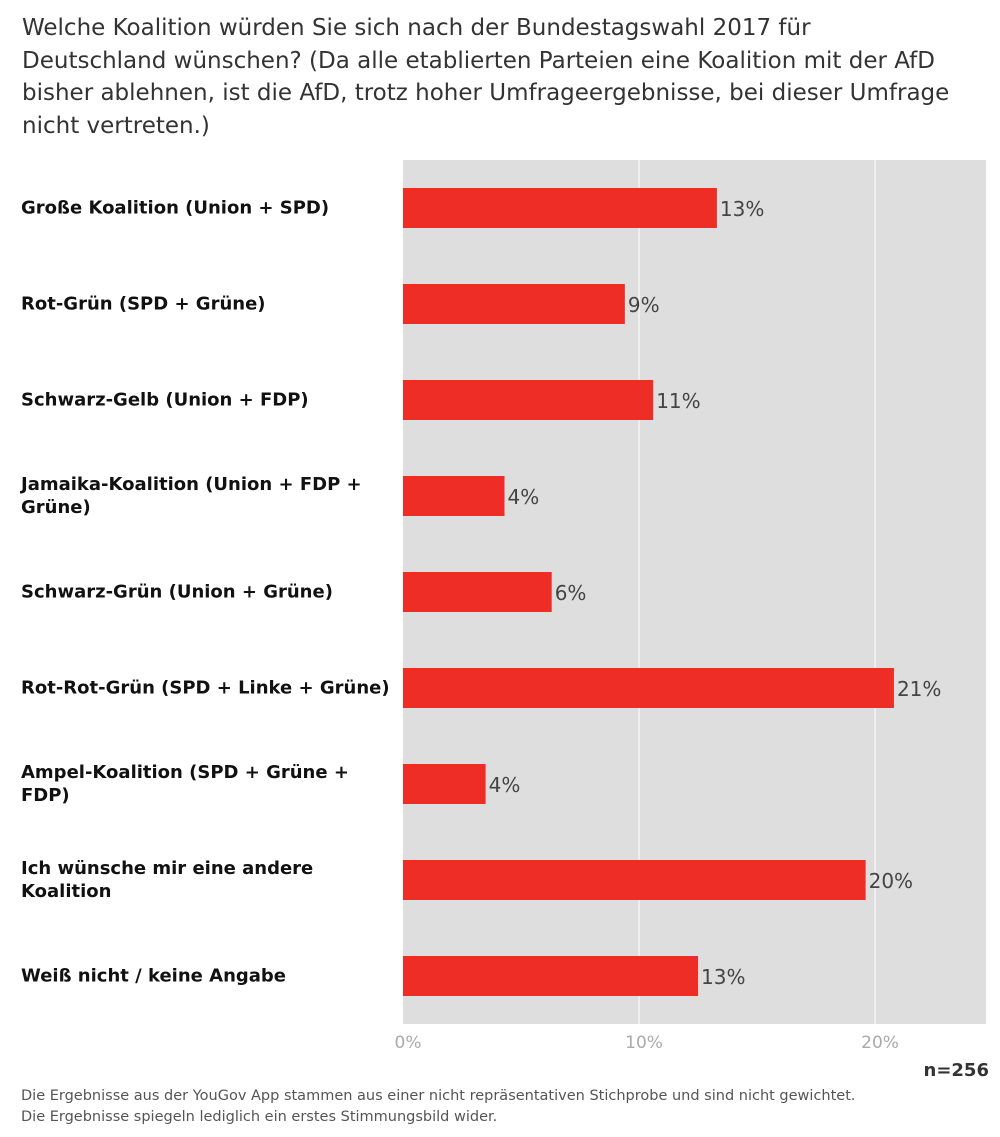  I want to click on x-tick-label: 0%, so click(408, 1043).